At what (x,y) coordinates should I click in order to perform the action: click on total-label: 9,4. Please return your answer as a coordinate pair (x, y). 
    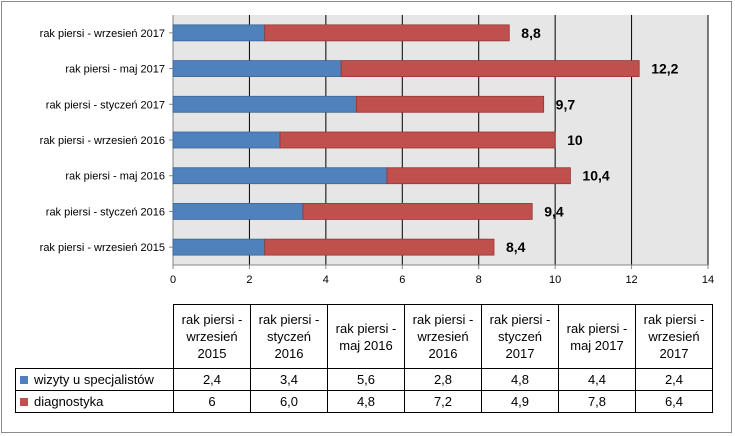
    Looking at the image, I should click on (554, 211).